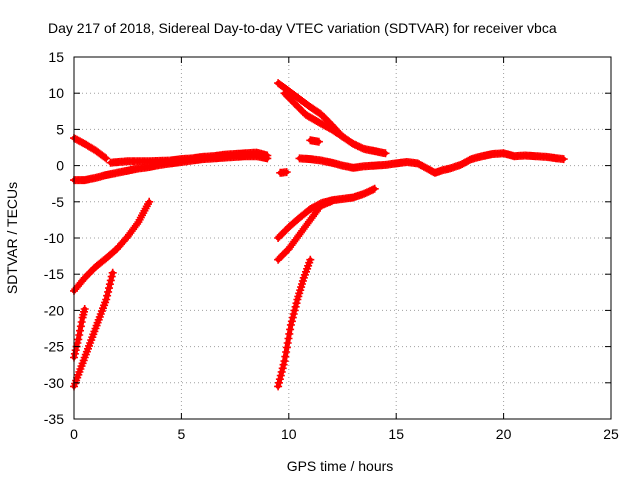 Image resolution: width=640 pixels, height=480 pixels. What do you see at coordinates (90, 148) in the screenshot?
I see `series-early-descending` at bounding box center [90, 148].